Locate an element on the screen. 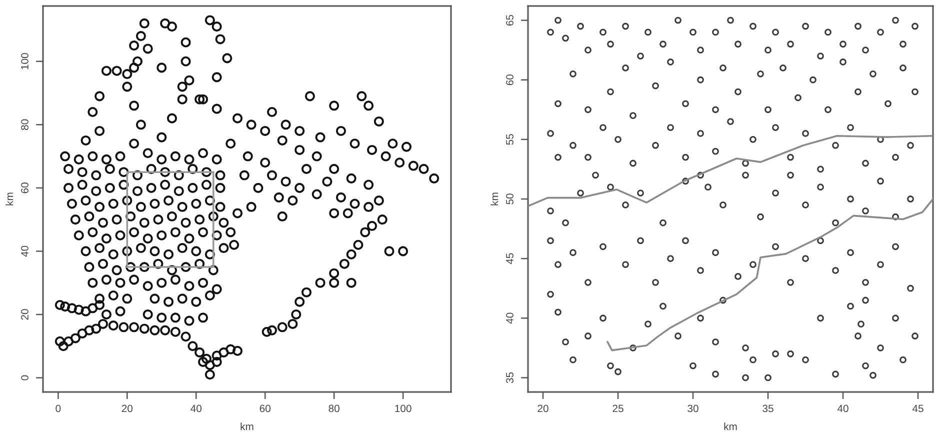 This screenshot has height=438, width=939. y-tick-label: 65 is located at coordinates (510, 20).